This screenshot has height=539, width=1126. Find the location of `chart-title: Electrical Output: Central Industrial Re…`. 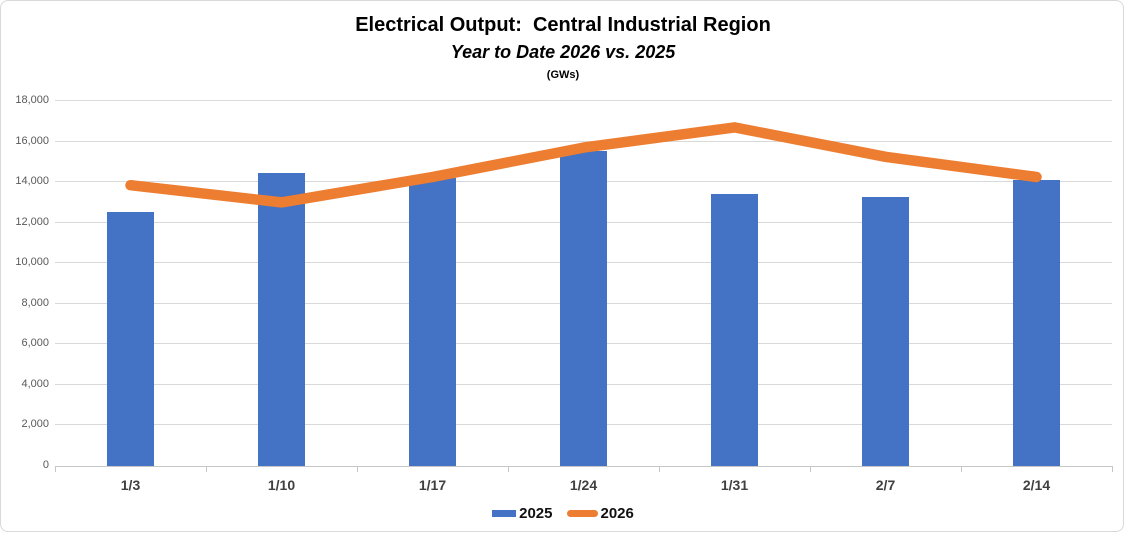

chart-title: Electrical Output: Central Industrial Re… is located at coordinates (563, 25).